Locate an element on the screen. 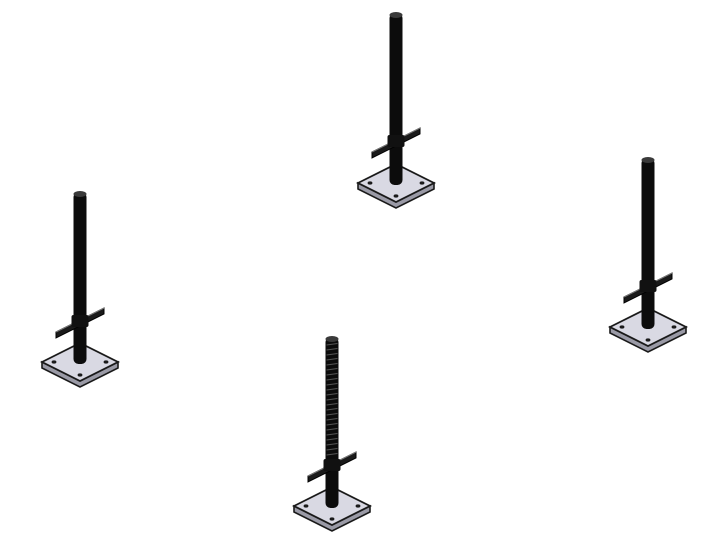  screw-jack-back is located at coordinates (396, 110).